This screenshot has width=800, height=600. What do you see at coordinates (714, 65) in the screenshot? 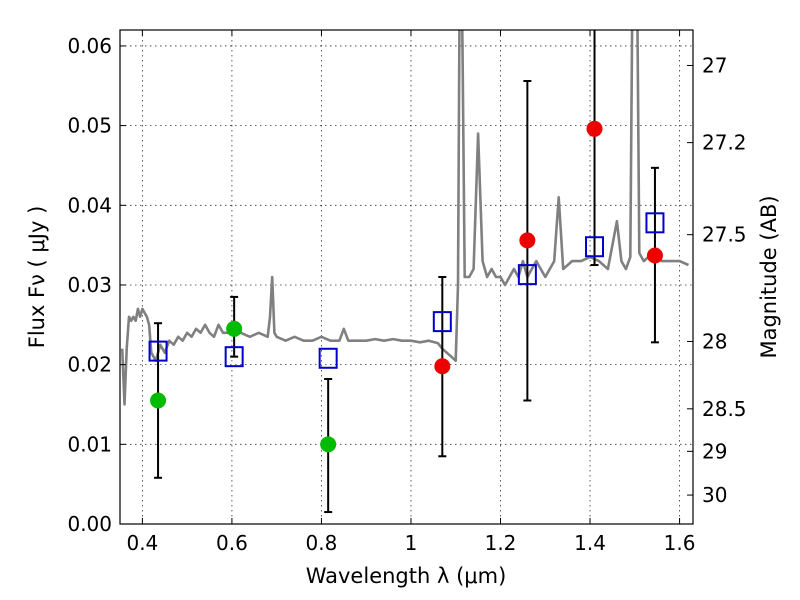
I see `y2-tick-label: 27` at bounding box center [714, 65].